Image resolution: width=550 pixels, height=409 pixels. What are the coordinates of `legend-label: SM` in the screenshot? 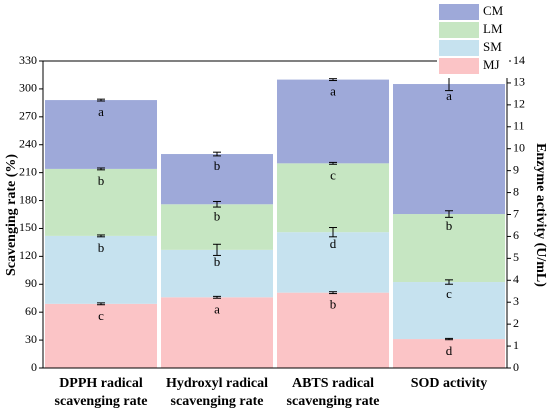 It's located at (492, 46).